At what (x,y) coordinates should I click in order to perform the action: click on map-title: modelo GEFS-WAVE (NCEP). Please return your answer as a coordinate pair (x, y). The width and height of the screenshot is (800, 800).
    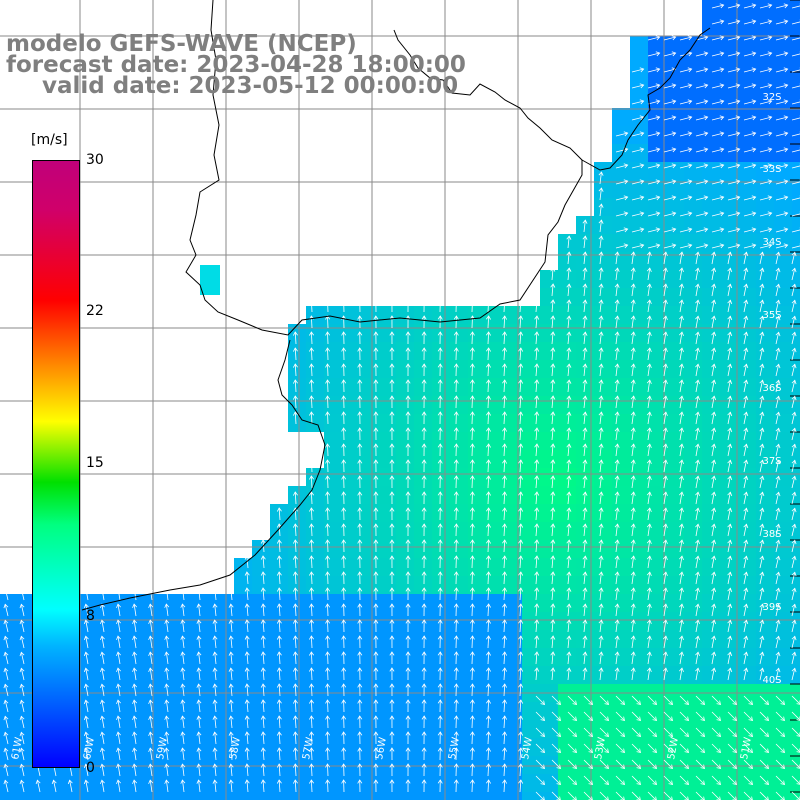
    Looking at the image, I should click on (181, 44).